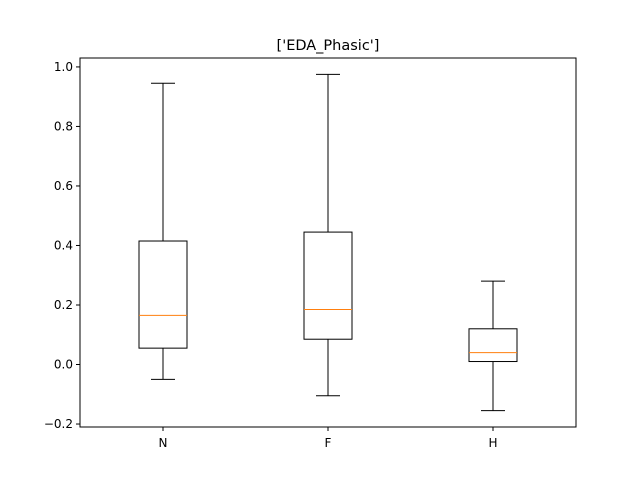 The height and width of the screenshot is (480, 640). What do you see at coordinates (63, 67) in the screenshot?
I see `y-tick-label: 1.0` at bounding box center [63, 67].